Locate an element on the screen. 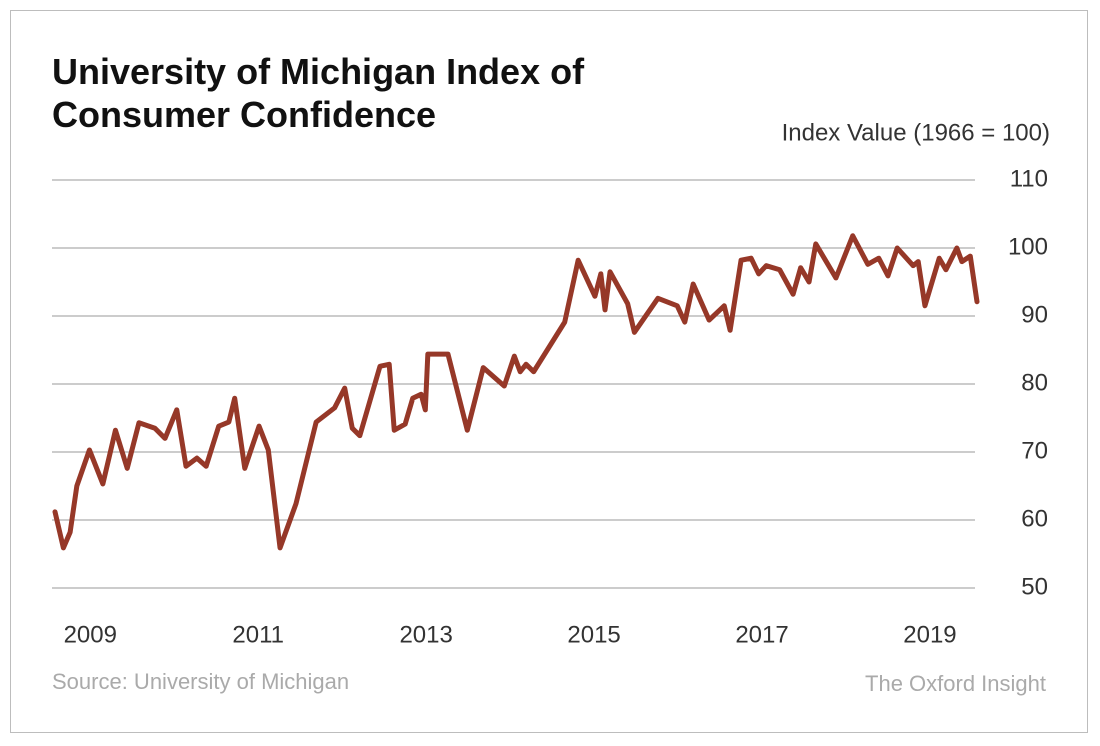 Image resolution: width=1100 pixels, height=746 pixels. y-tick-label: 110 is located at coordinates (1029, 178).